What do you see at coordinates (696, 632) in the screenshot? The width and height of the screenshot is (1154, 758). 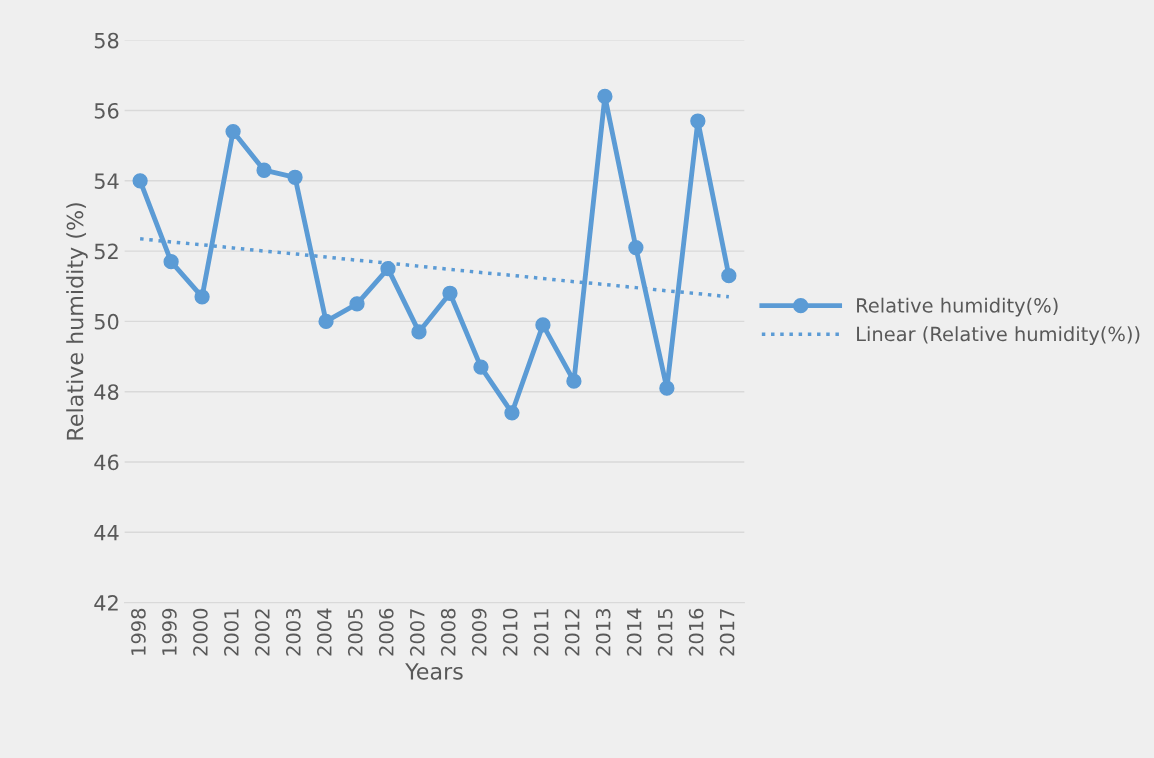 I see `x-tick-label: 2016` at bounding box center [696, 632].